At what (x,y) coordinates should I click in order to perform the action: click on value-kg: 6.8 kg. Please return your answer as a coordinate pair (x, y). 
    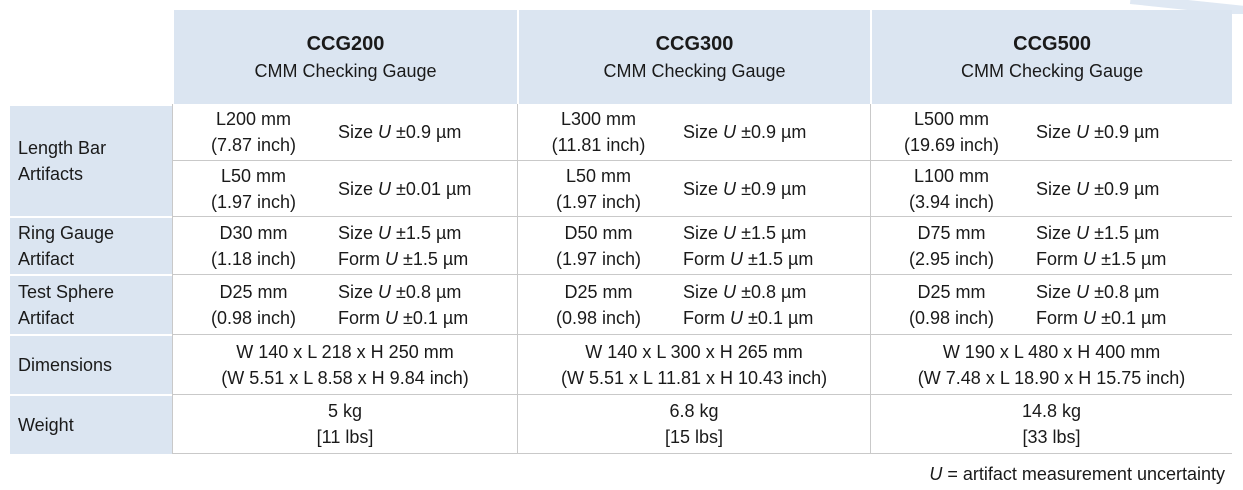
    Looking at the image, I should click on (694, 411).